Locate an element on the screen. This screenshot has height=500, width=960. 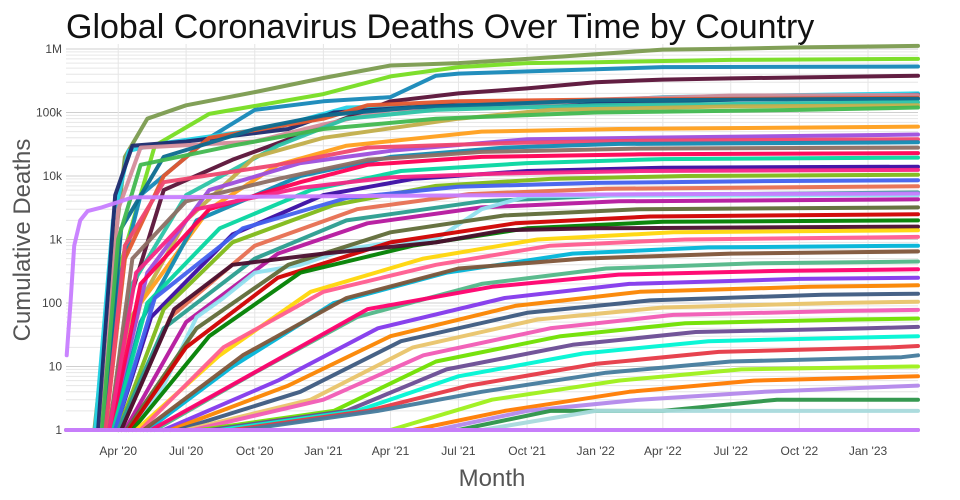
x-tick-label: Jul '20 is located at coordinates (186, 451).